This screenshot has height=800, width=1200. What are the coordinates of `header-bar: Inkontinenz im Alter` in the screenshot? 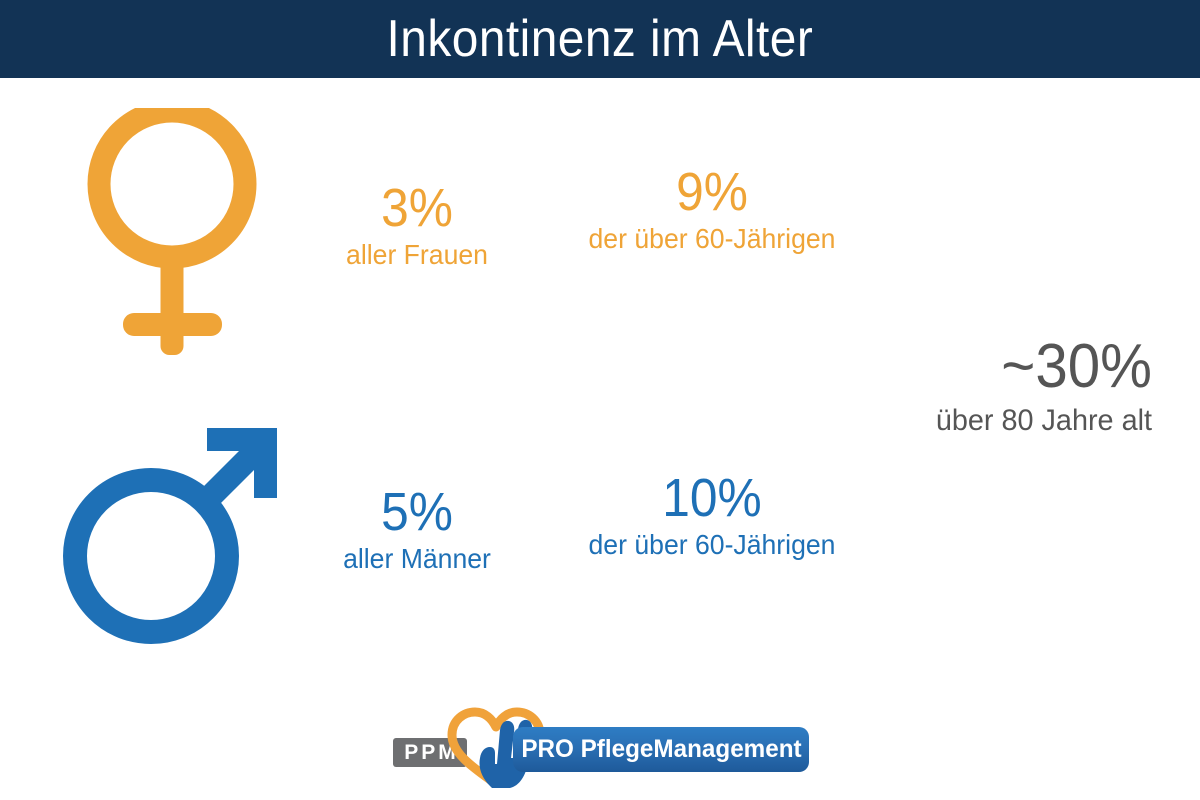 It's located at (600, 39).